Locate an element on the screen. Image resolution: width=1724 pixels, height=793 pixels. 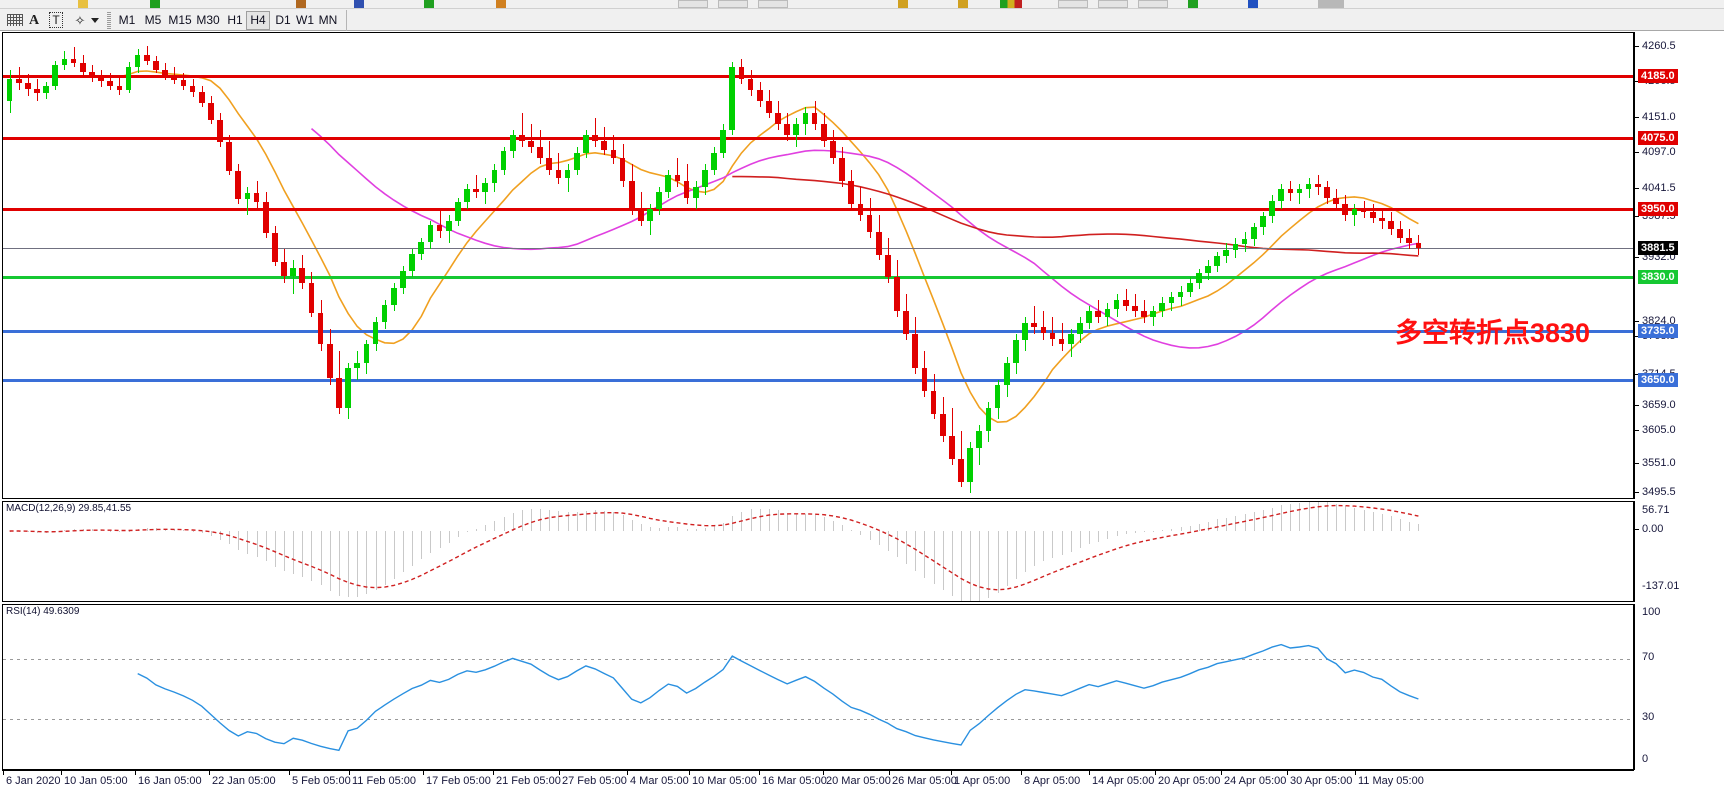
crosshair-grid-icon is located at coordinates (15, 20).